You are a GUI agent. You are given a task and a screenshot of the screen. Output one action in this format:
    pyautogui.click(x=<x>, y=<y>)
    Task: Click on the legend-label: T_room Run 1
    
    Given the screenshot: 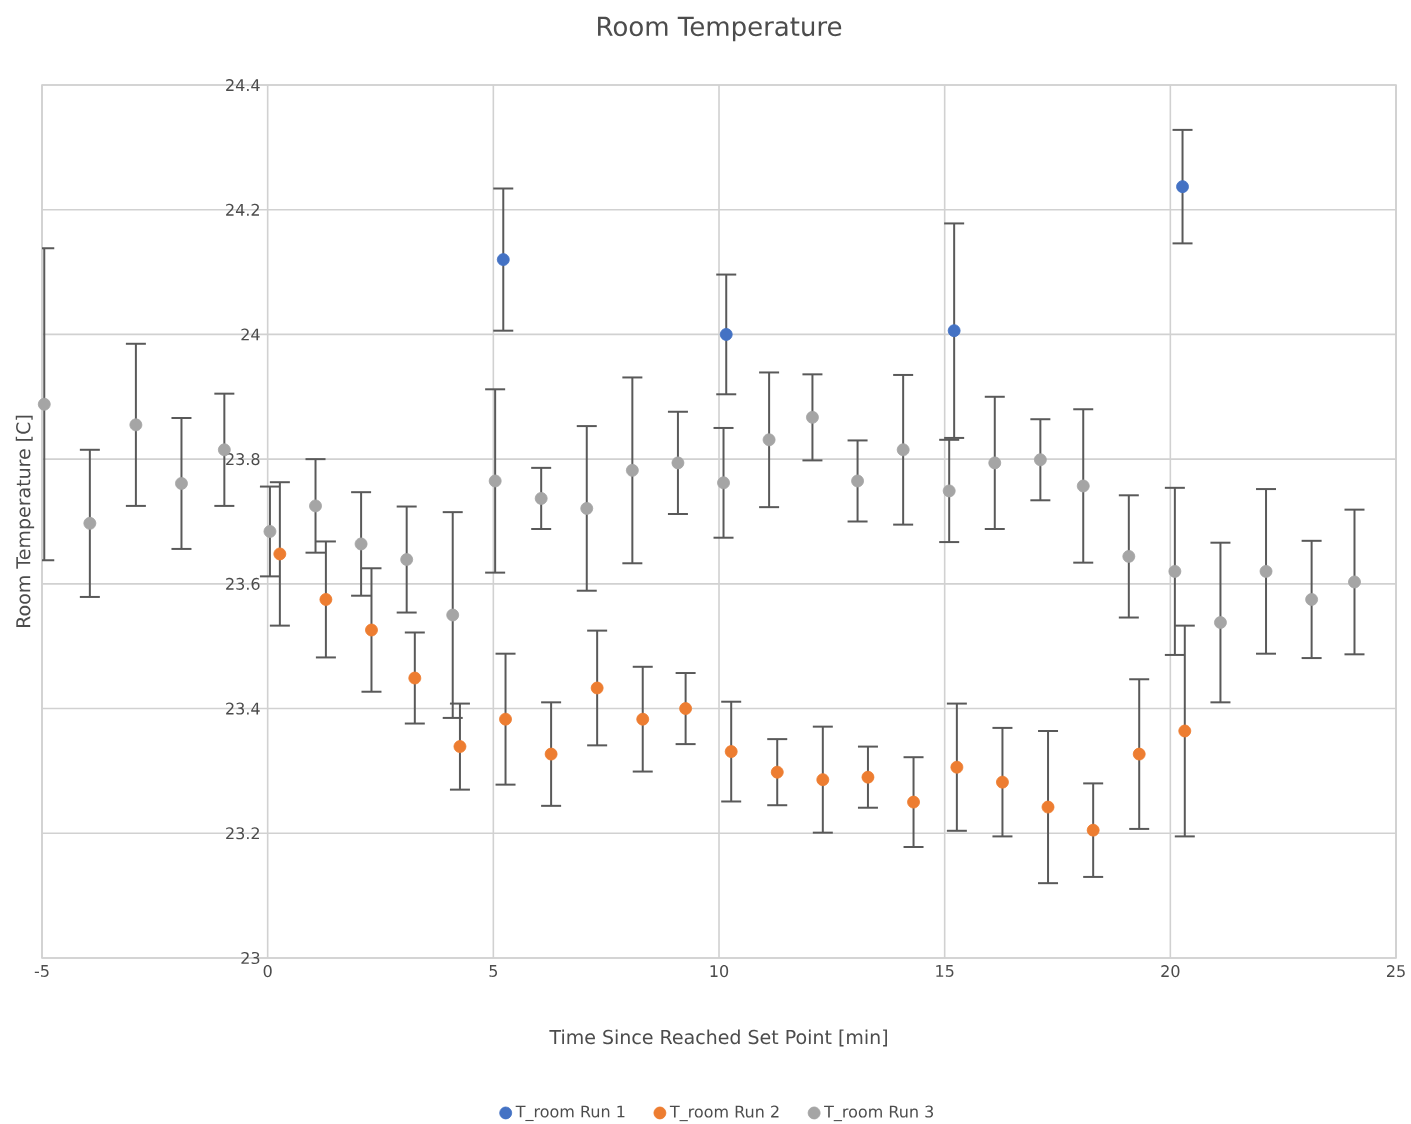 What is the action you would take?
    pyautogui.click(x=570, y=1113)
    